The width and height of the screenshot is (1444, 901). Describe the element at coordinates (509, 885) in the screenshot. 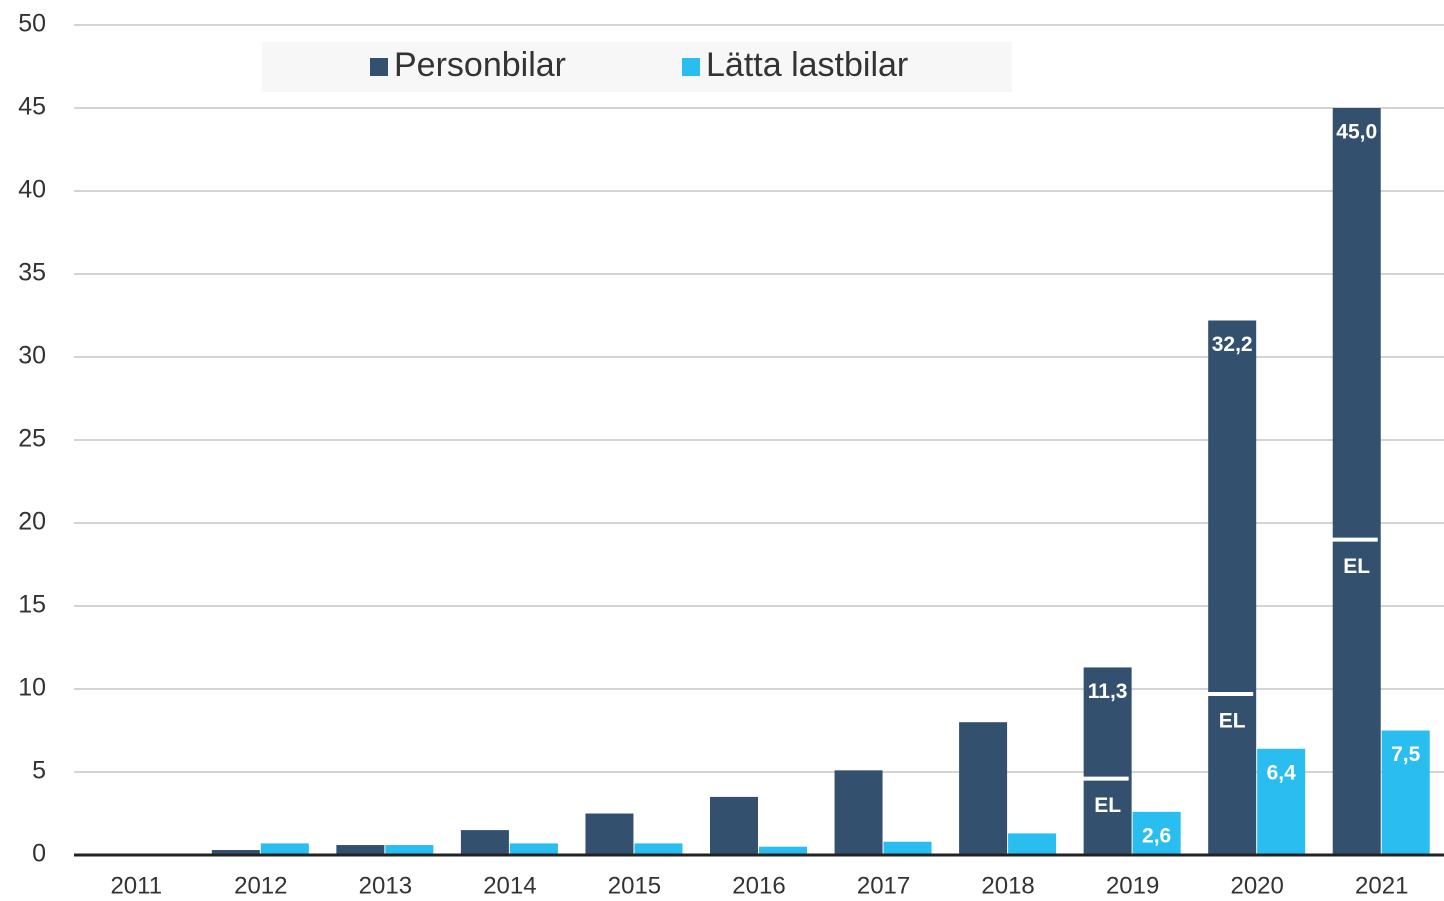

I see `x-tick-label: 2014` at that location.